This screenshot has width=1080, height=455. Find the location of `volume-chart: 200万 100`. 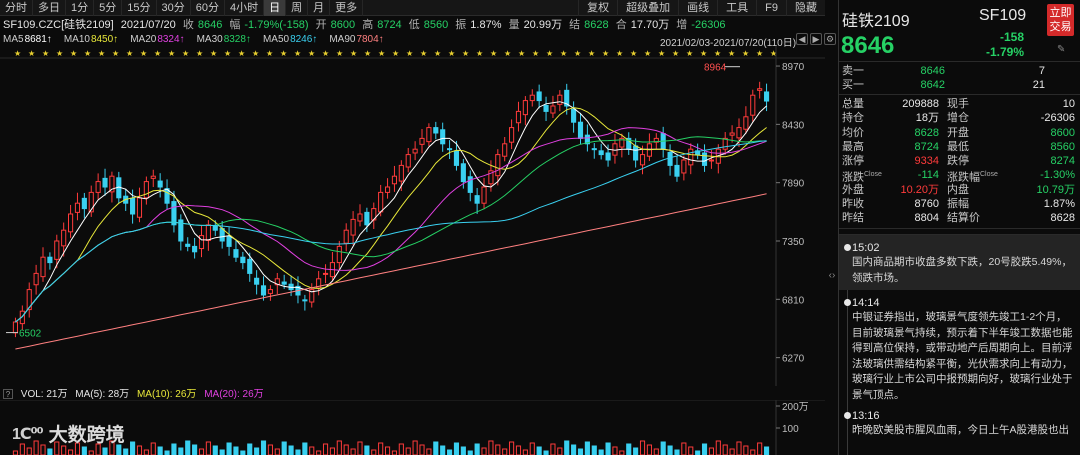

volume-chart: 200万 100 is located at coordinates (412, 427).